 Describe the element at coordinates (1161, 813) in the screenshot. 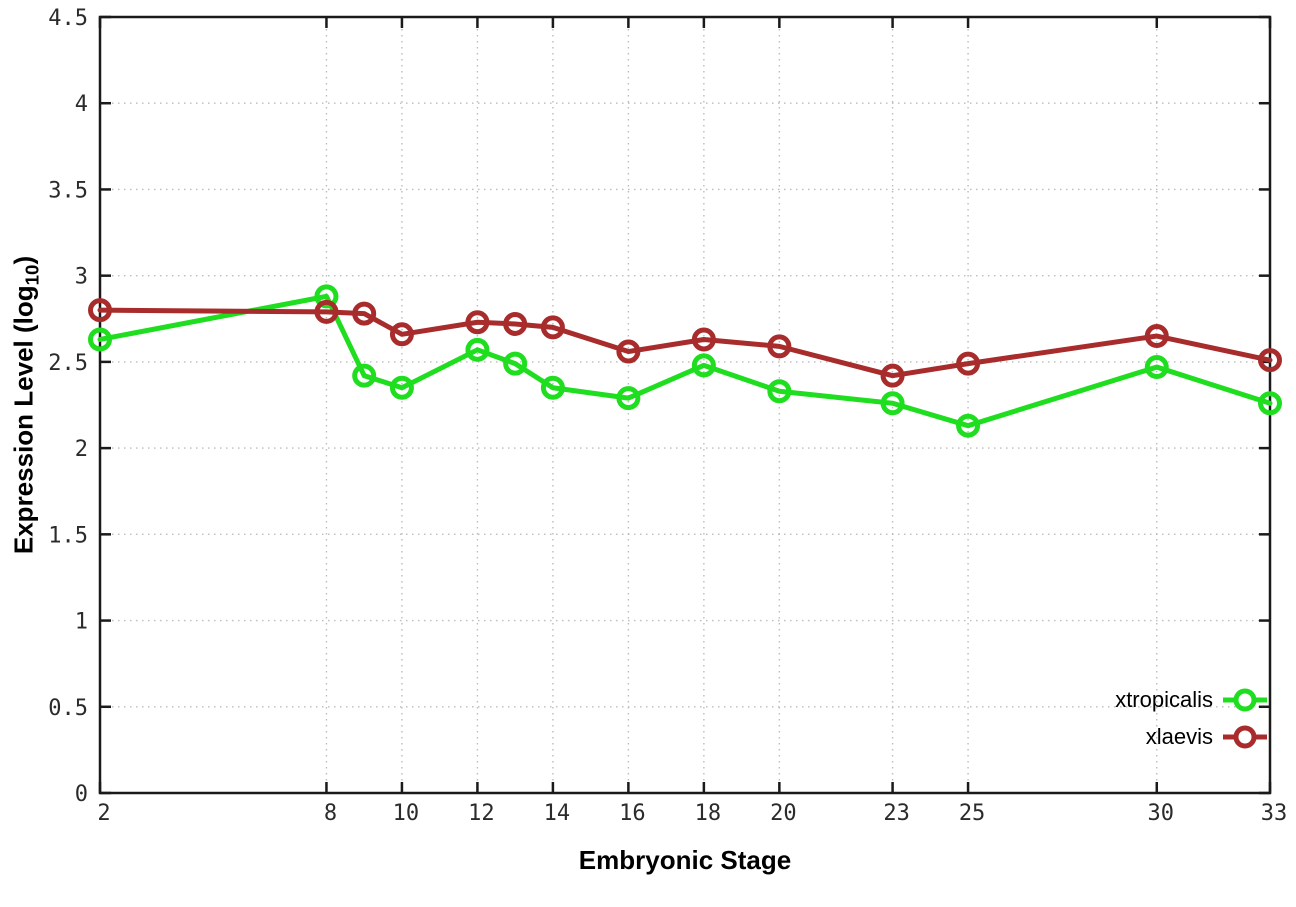

I see `x-tick-label: 30` at that location.